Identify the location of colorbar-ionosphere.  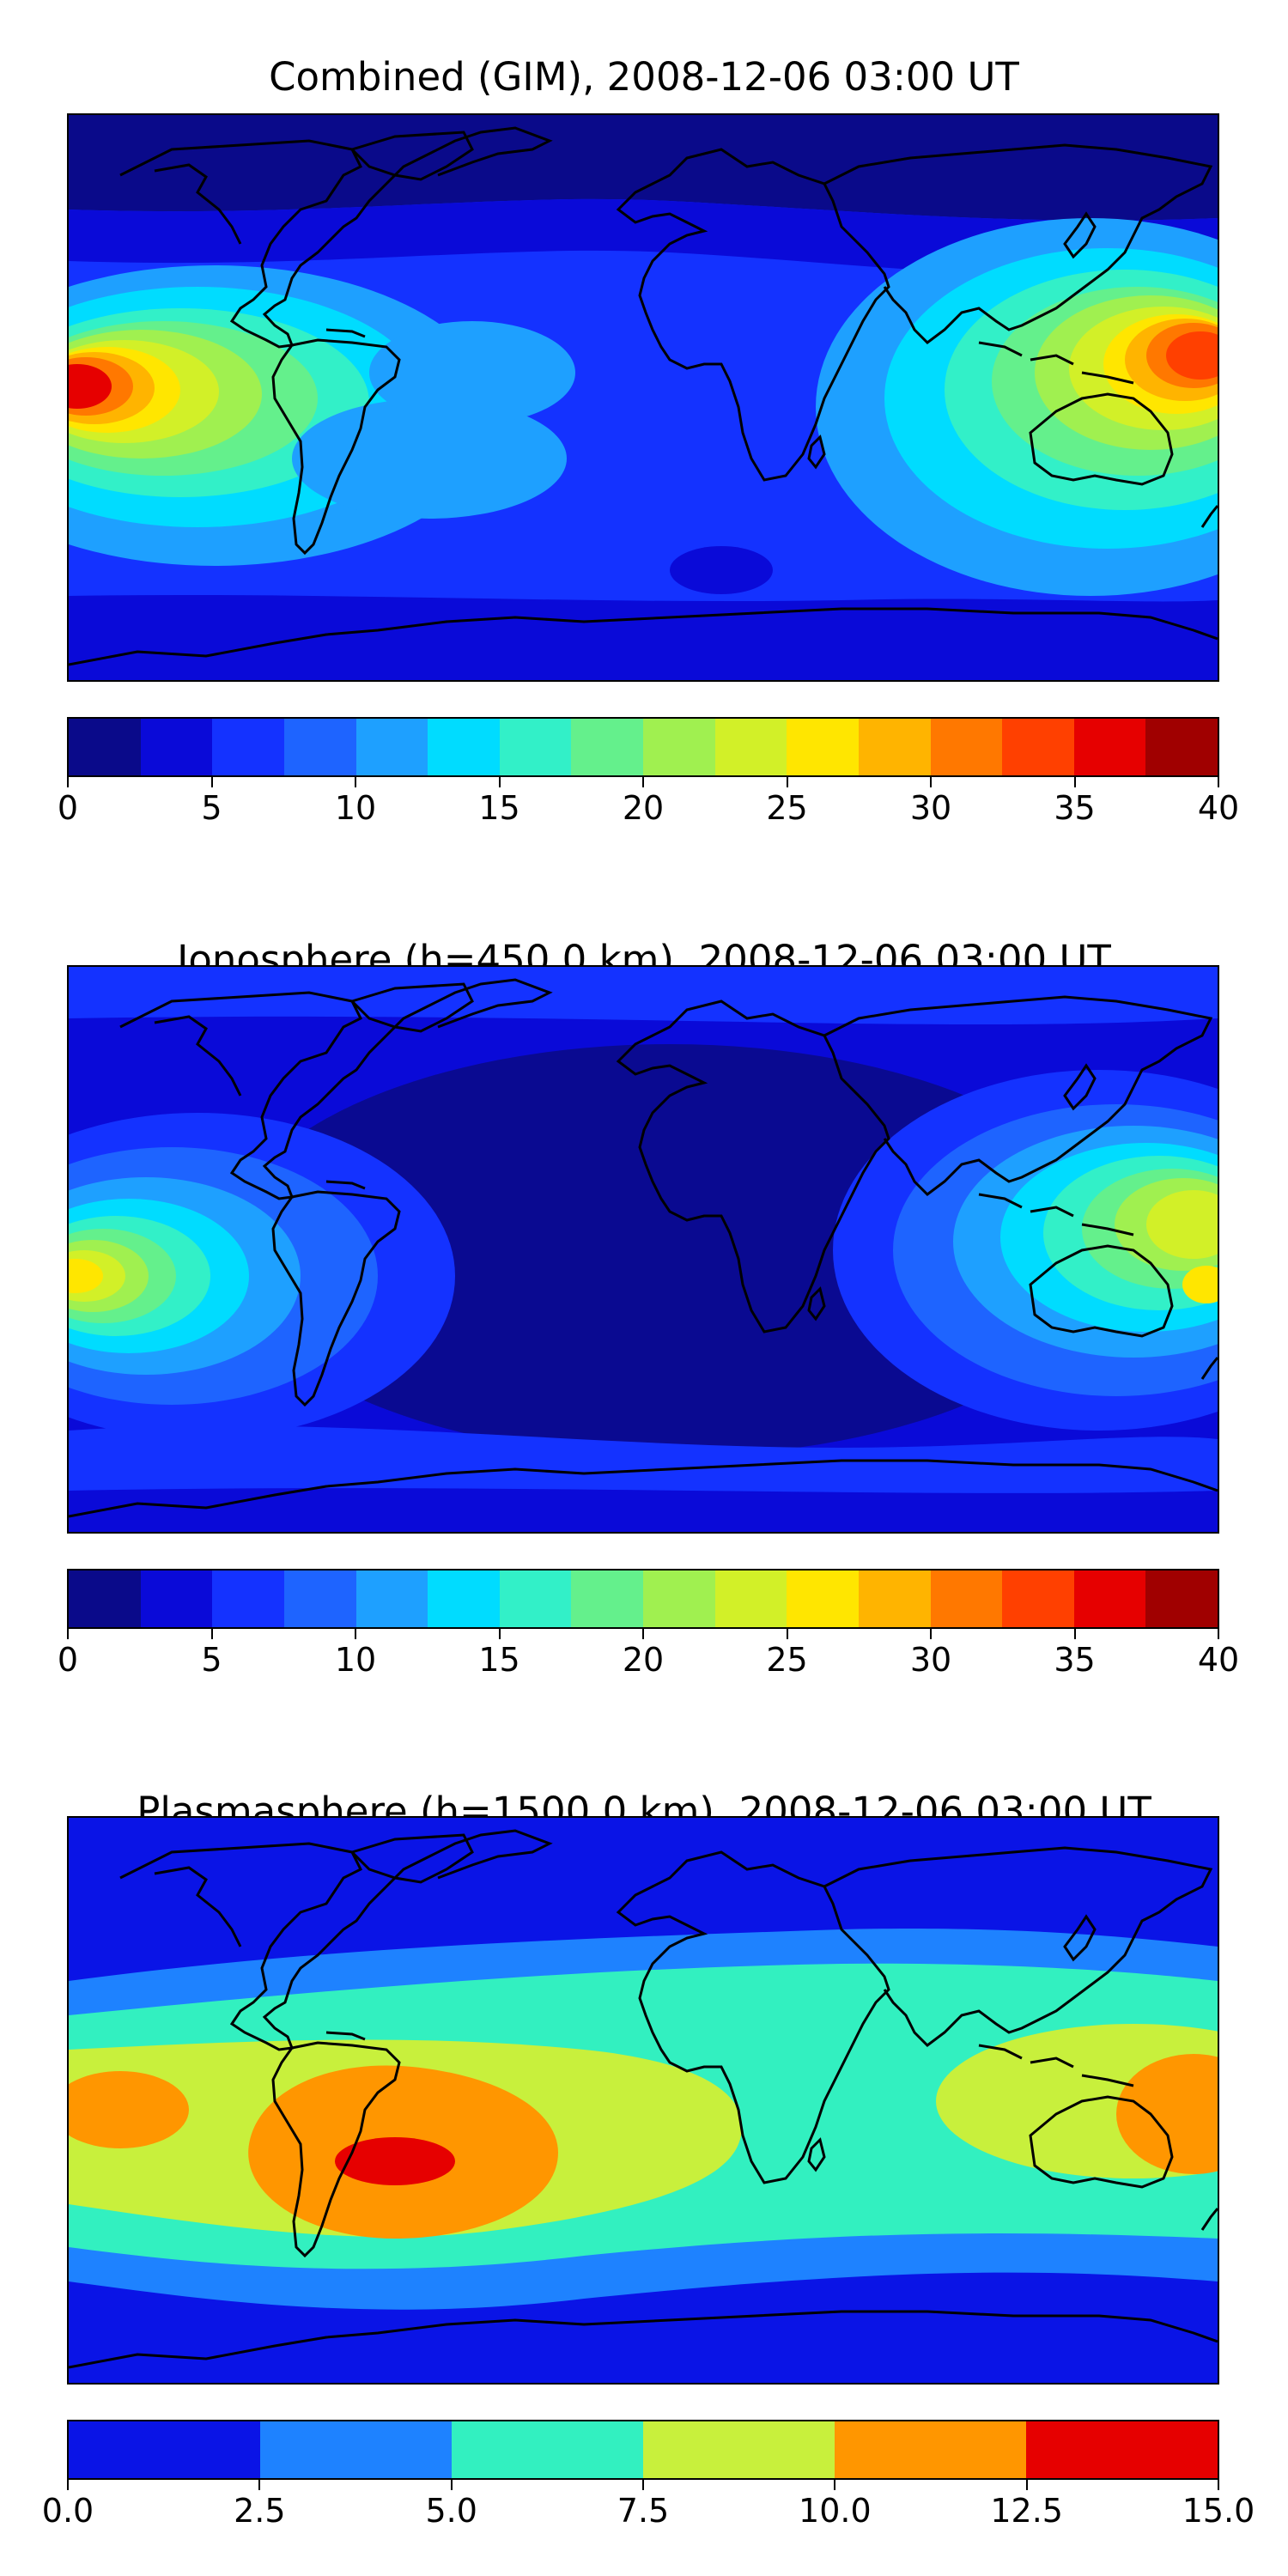
(643, 1599).